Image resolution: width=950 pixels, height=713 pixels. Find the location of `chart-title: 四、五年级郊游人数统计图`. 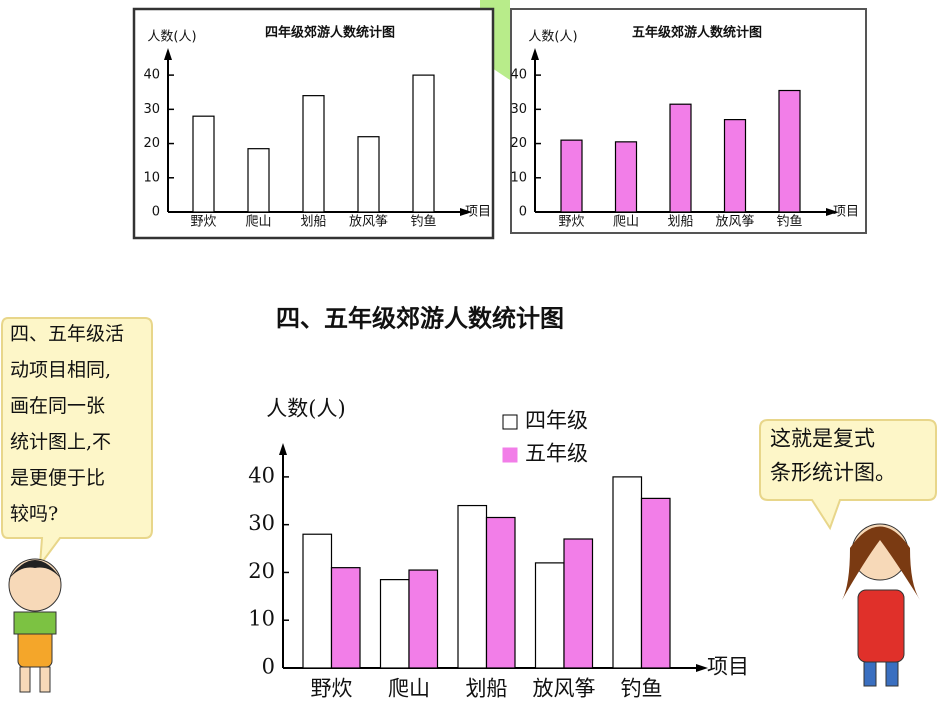

chart-title: 四、五年级郊游人数统计图 is located at coordinates (420, 318).